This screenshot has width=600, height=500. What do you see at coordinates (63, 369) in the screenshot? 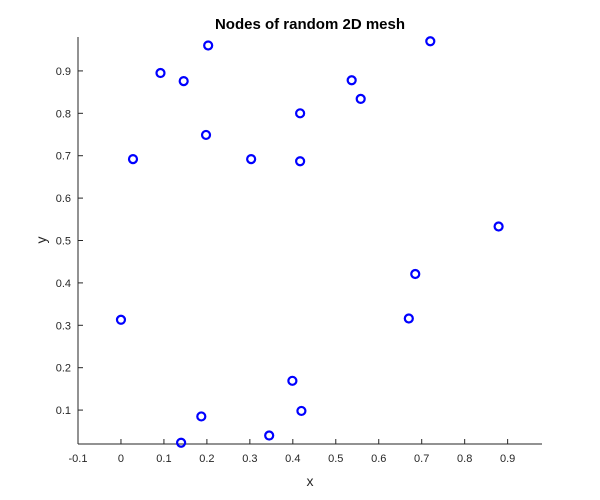
I see `y-tick-label: 0.2` at bounding box center [63, 369].